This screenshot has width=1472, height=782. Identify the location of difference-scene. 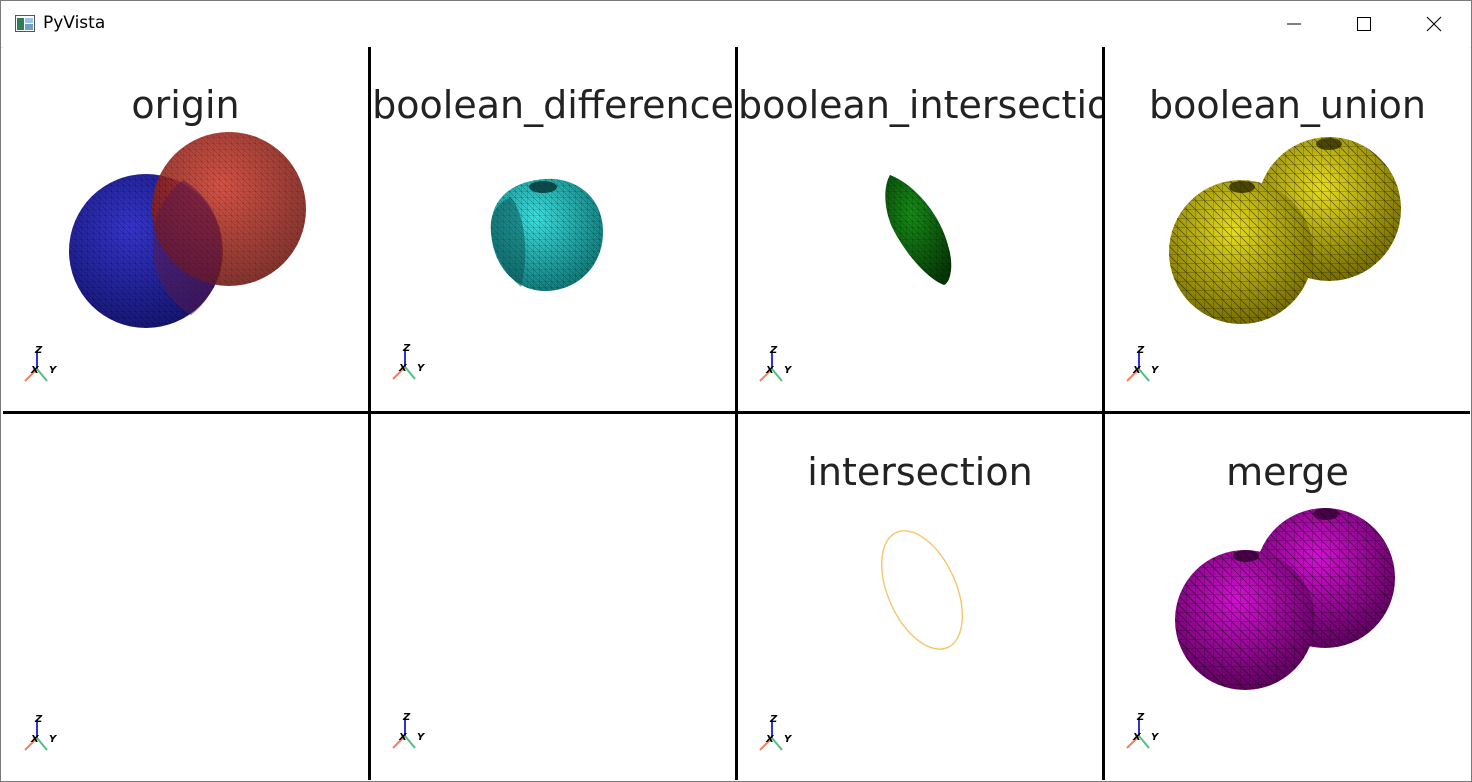
(546, 235).